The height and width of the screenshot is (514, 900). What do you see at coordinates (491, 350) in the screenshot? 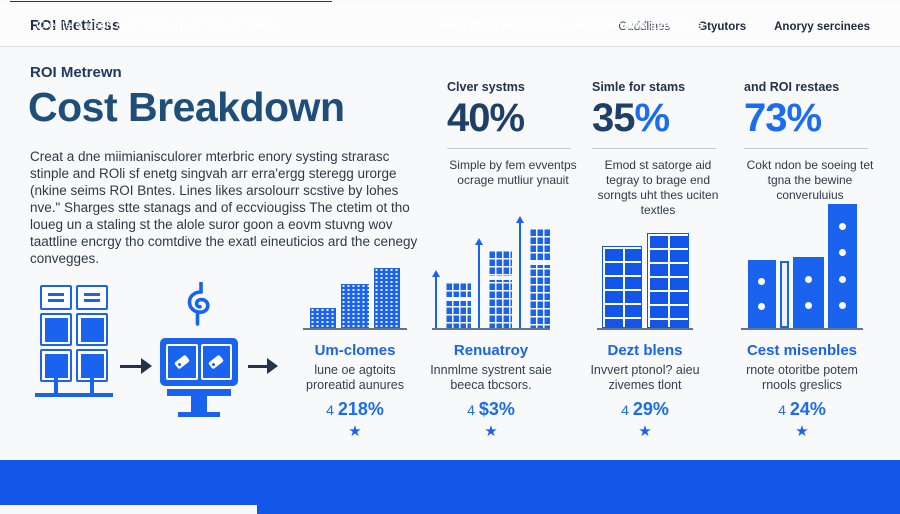
I see `feature-title: Renuatroy` at bounding box center [491, 350].